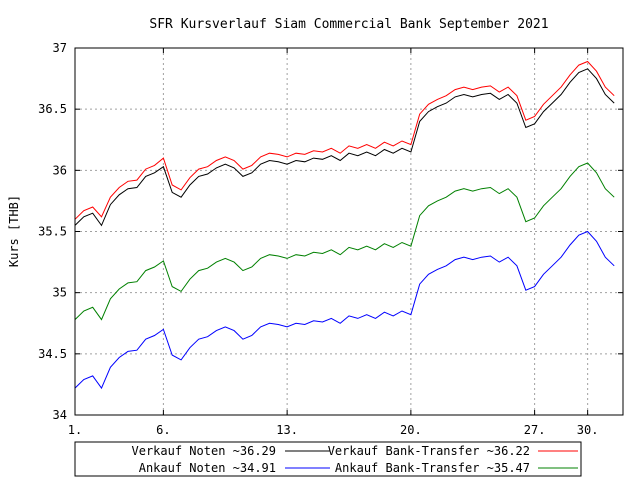 This screenshot has height=480, width=640. I want to click on legend-entry-label: Ankauf Bank-Transfer ~35.47, so click(432, 468).